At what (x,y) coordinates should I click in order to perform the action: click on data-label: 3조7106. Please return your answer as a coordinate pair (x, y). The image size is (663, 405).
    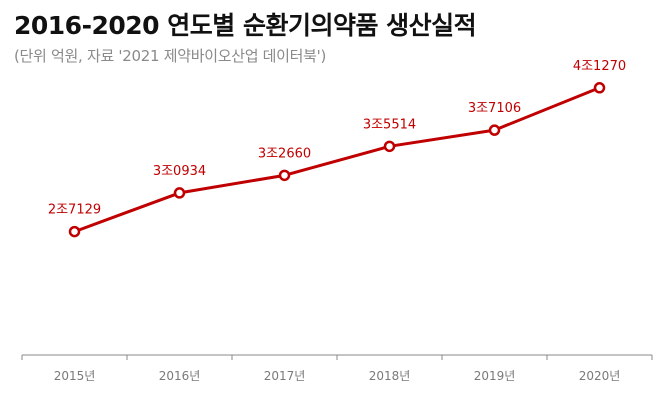
    Looking at the image, I should click on (494, 108).